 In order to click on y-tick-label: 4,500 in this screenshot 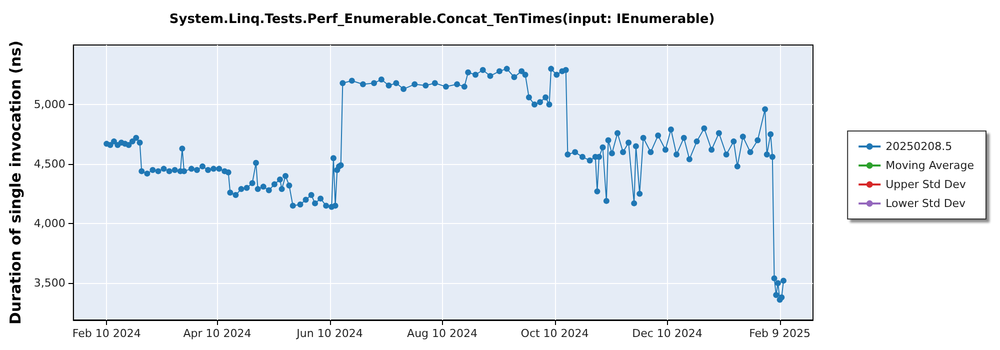, I will do `click(50, 164)`.